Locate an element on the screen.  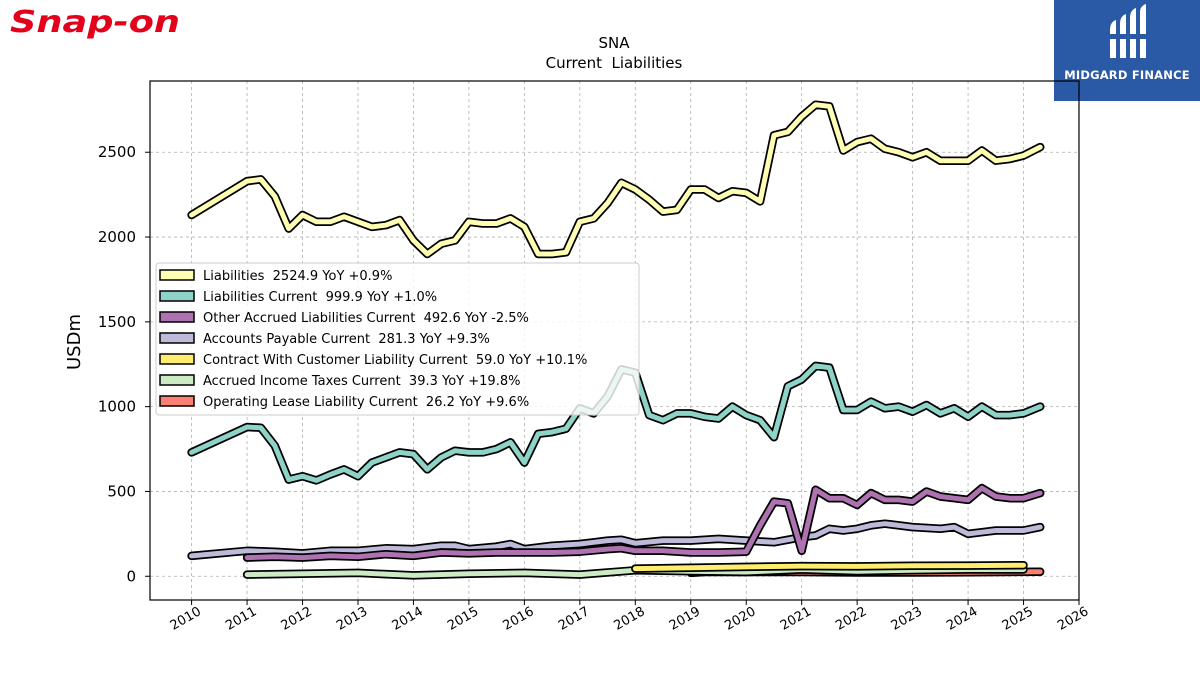
midgard-finance-logo: MIDGARD FINANCE is located at coordinates (1127, 50).